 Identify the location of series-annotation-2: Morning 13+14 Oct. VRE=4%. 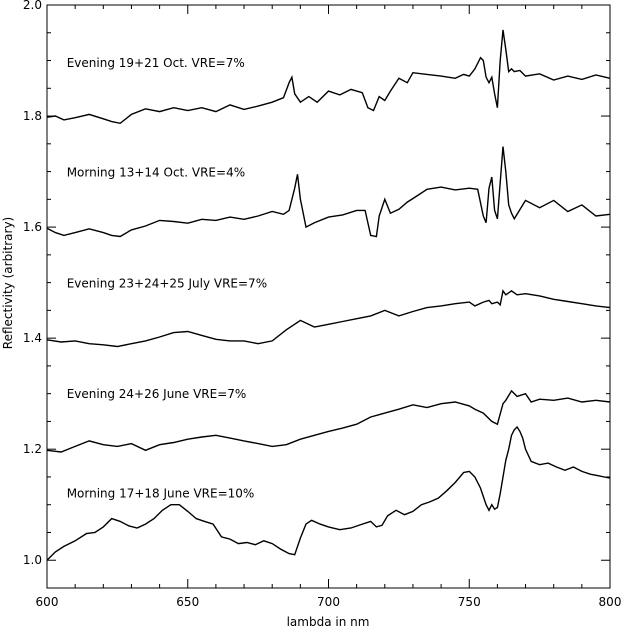
(156, 173).